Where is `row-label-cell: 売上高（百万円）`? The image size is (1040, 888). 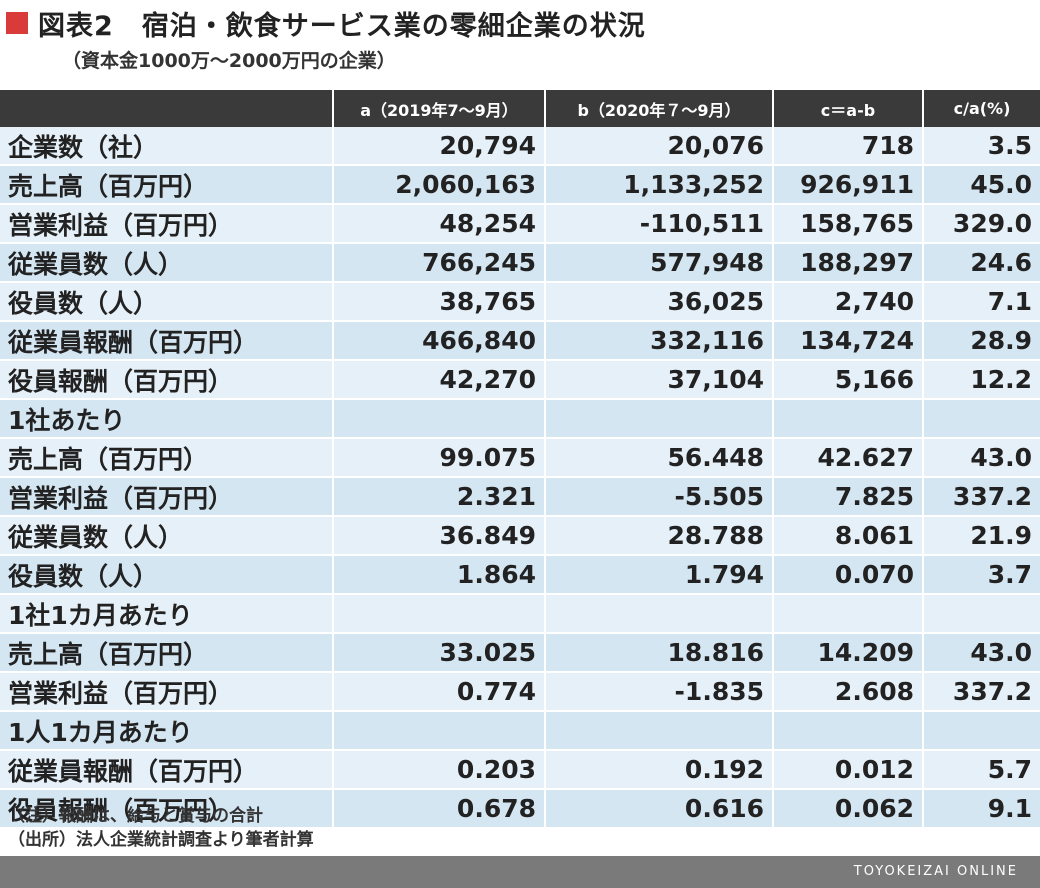 row-label-cell: 売上高（百万円） is located at coordinates (167, 653).